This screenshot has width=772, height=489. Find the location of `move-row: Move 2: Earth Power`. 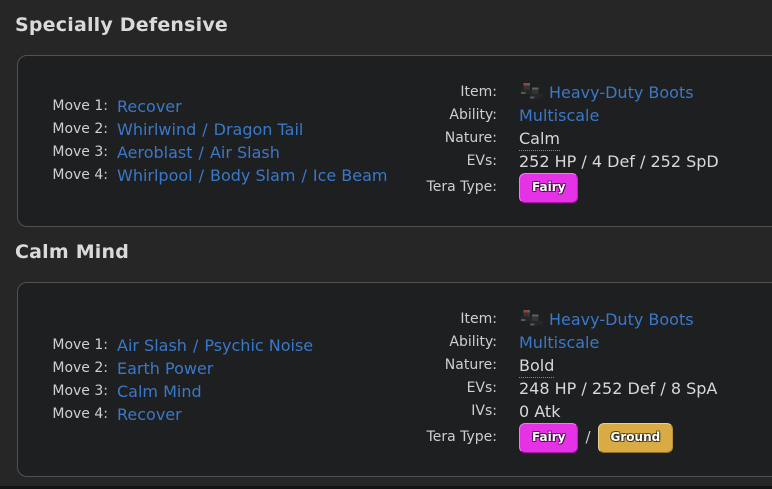

move-row: Move 2: Earth Power is located at coordinates (213, 368).